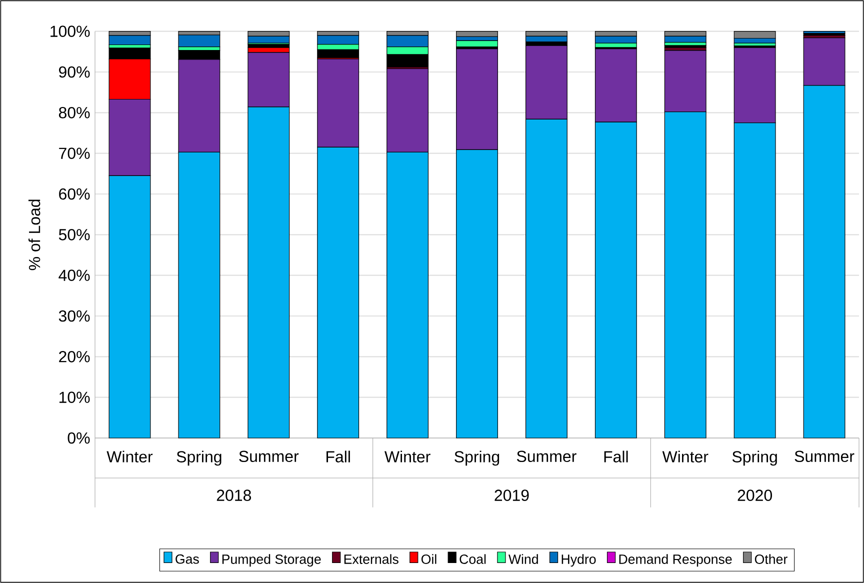  What do you see at coordinates (771, 559) in the screenshot?
I see `legend-label: Other` at bounding box center [771, 559].